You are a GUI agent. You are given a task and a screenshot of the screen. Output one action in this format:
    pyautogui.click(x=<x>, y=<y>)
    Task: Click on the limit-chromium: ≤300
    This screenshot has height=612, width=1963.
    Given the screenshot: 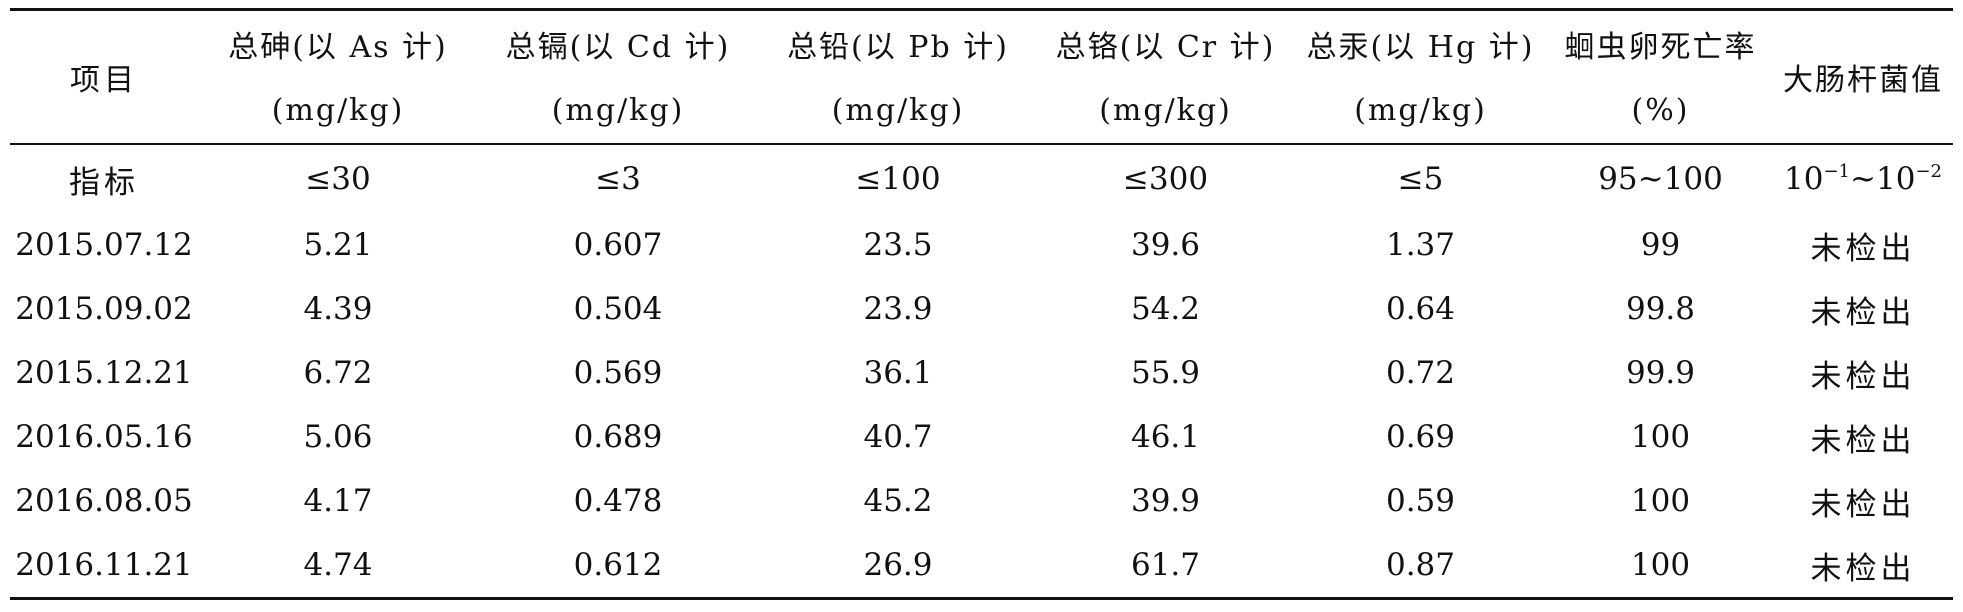 What is the action you would take?
    pyautogui.click(x=1165, y=179)
    